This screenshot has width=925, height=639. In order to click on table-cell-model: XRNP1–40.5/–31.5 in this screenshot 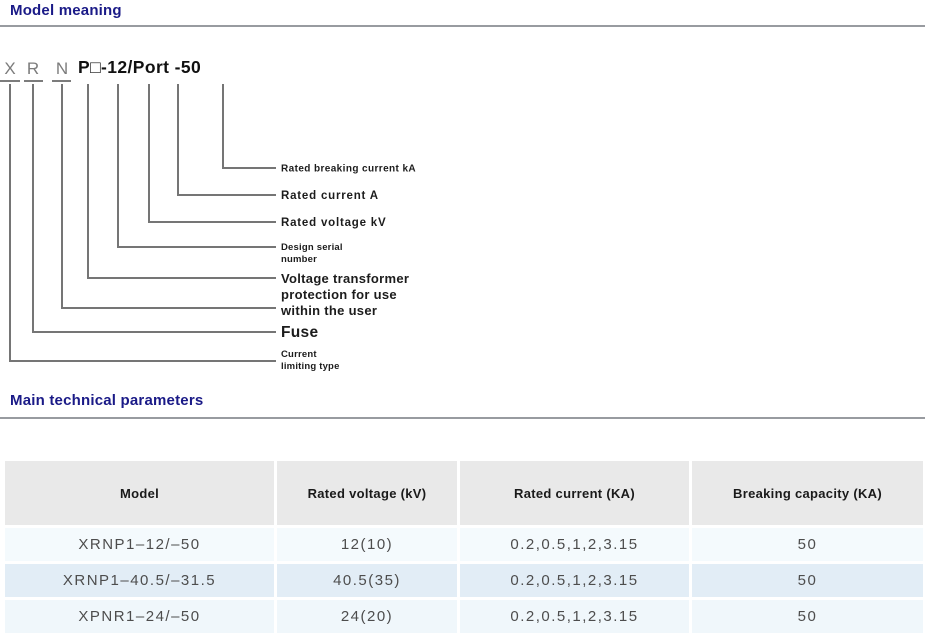, I will do `click(139, 580)`.